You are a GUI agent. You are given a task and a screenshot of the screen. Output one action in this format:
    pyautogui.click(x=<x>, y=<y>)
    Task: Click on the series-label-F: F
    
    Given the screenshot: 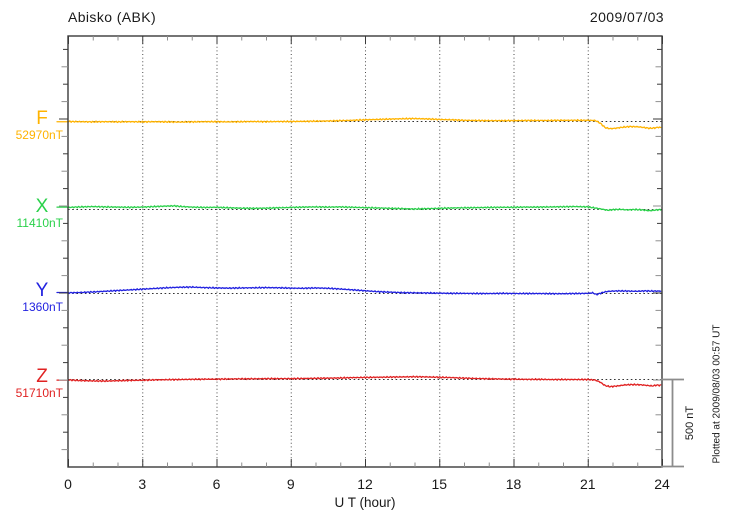 What is the action you would take?
    pyautogui.click(x=42, y=118)
    